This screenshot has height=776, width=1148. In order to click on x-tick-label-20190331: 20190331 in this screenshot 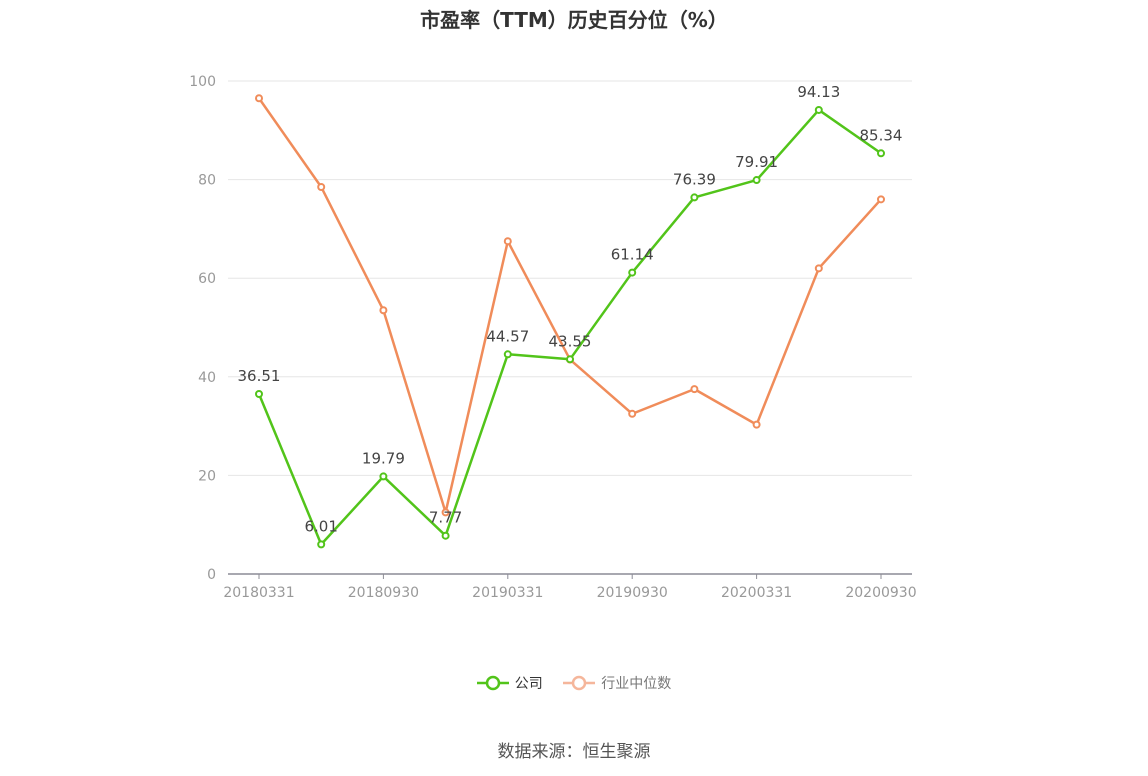, I will do `click(507, 593)`.